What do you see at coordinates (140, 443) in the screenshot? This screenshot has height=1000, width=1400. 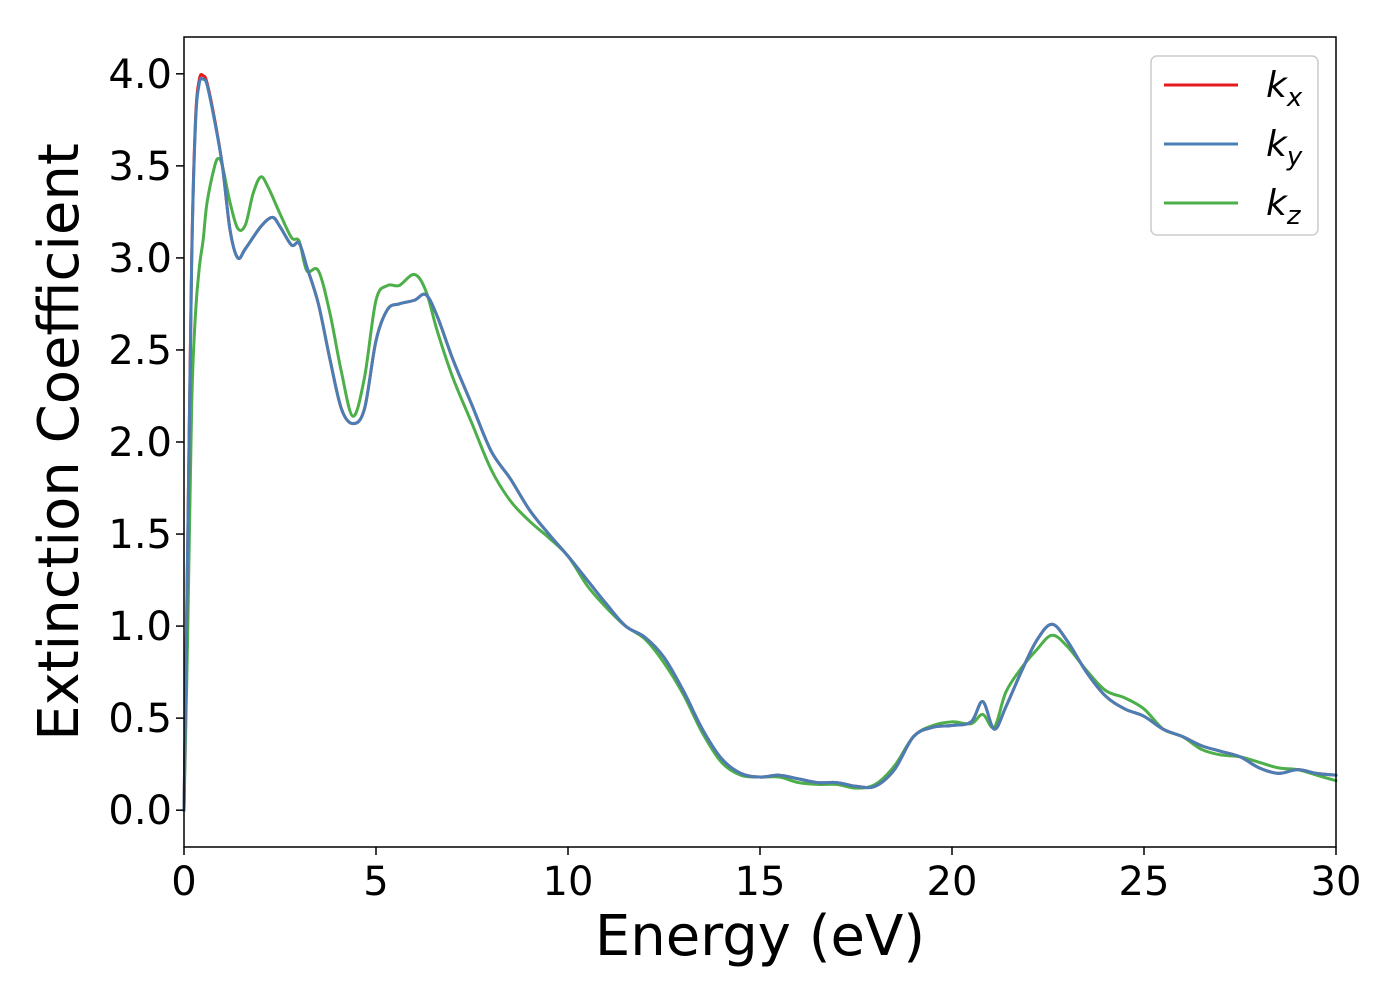 I see `y-tick-label: 2.0` at bounding box center [140, 443].